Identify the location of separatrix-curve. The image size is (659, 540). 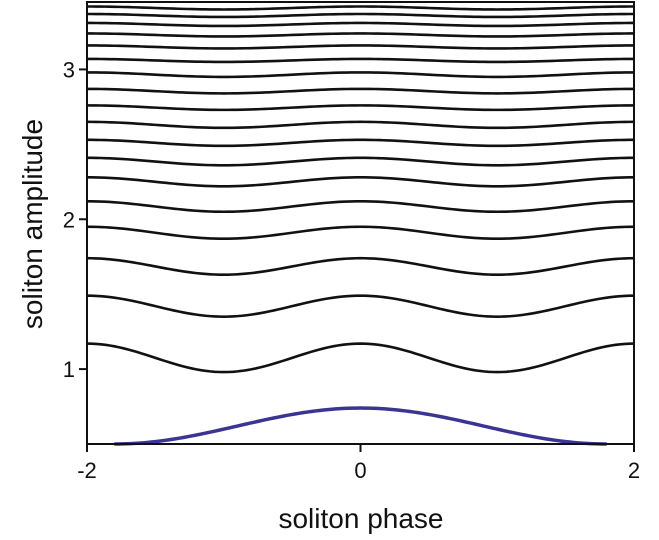
(360, 426).